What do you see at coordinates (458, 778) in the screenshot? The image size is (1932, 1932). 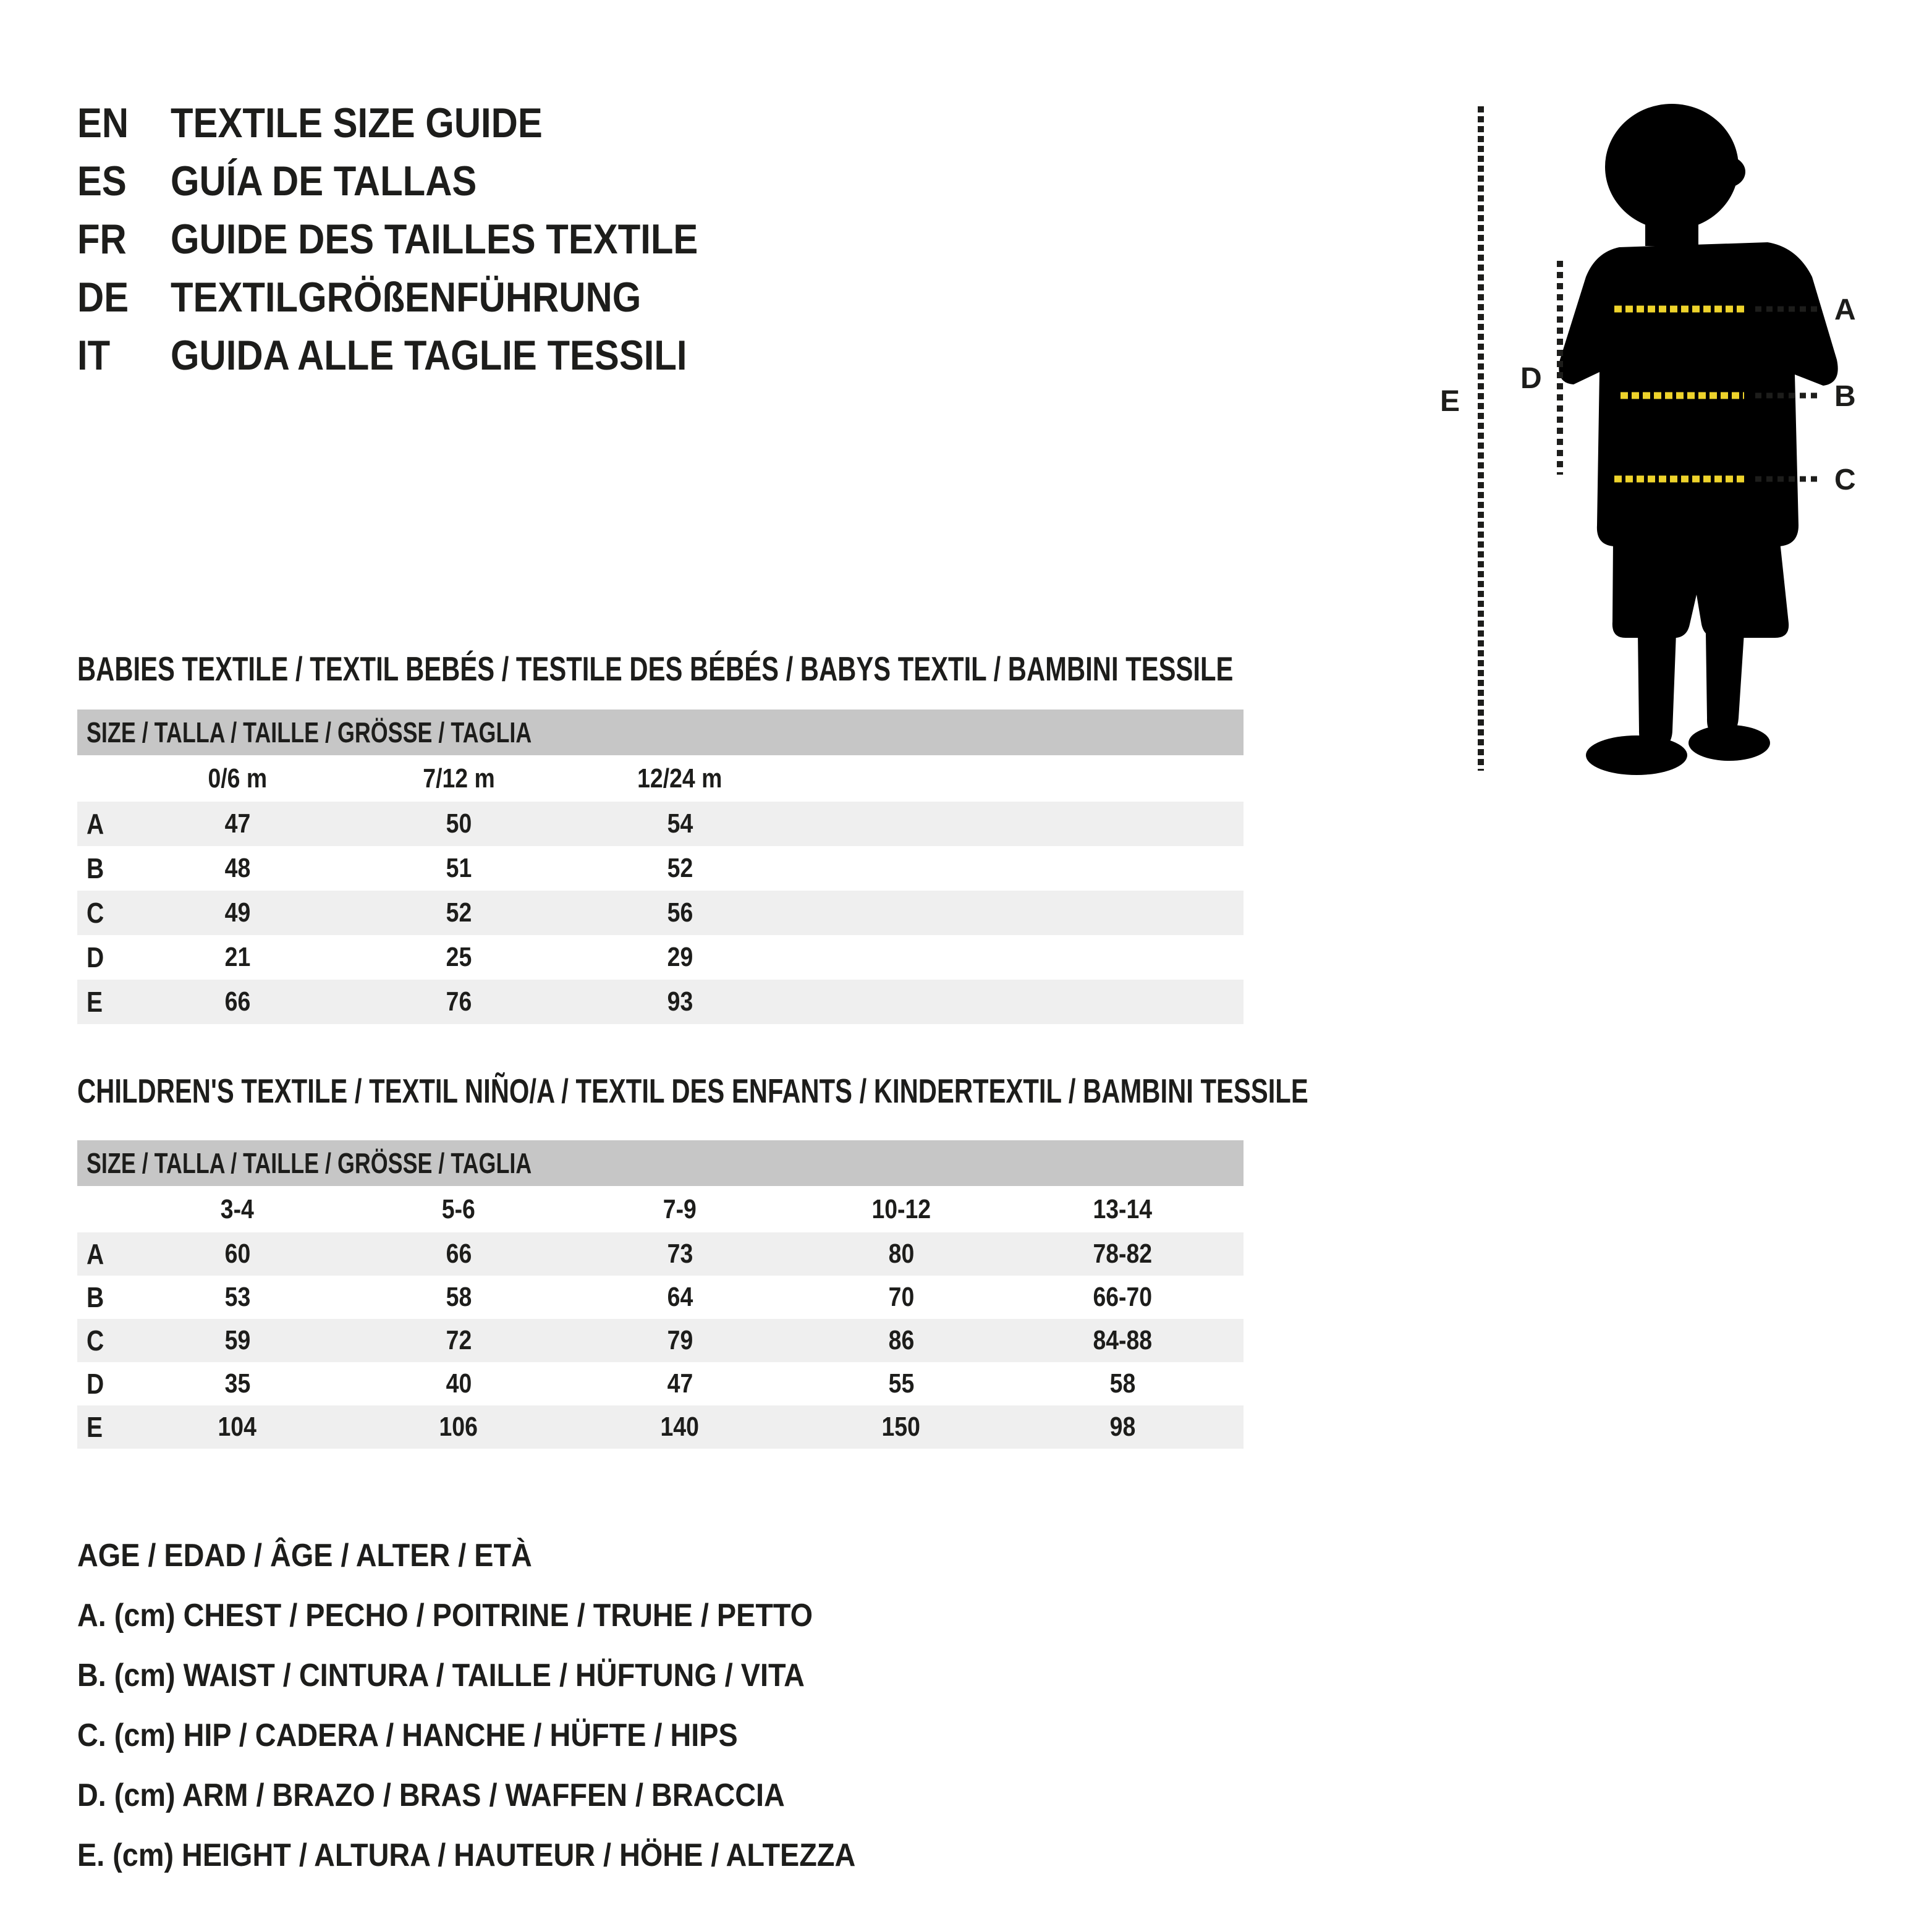 I see `column-header: 7/12 m` at bounding box center [458, 778].